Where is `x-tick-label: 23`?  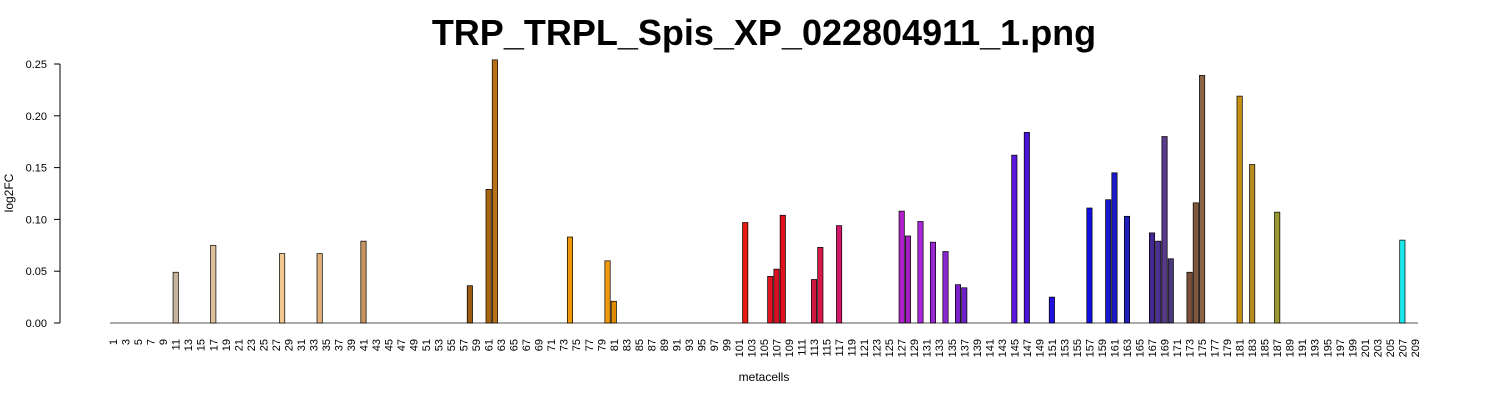
x-tick-label: 23 is located at coordinates (252, 345).